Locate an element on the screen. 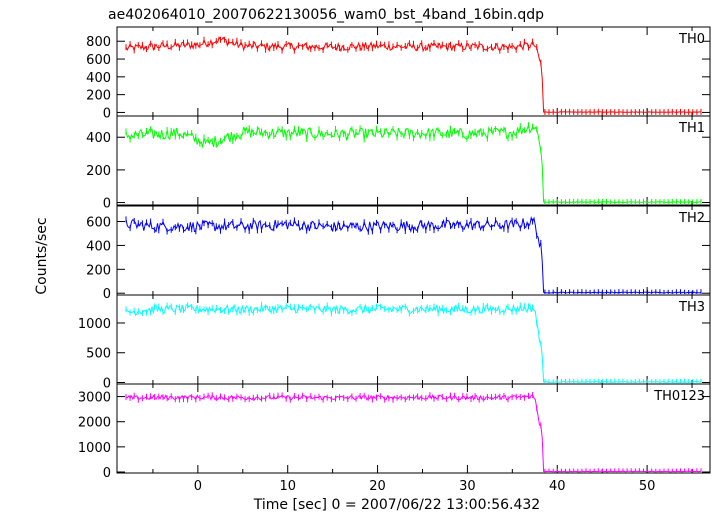 This screenshot has width=717, height=516. y-tick-label: 3000 is located at coordinates (94, 398).